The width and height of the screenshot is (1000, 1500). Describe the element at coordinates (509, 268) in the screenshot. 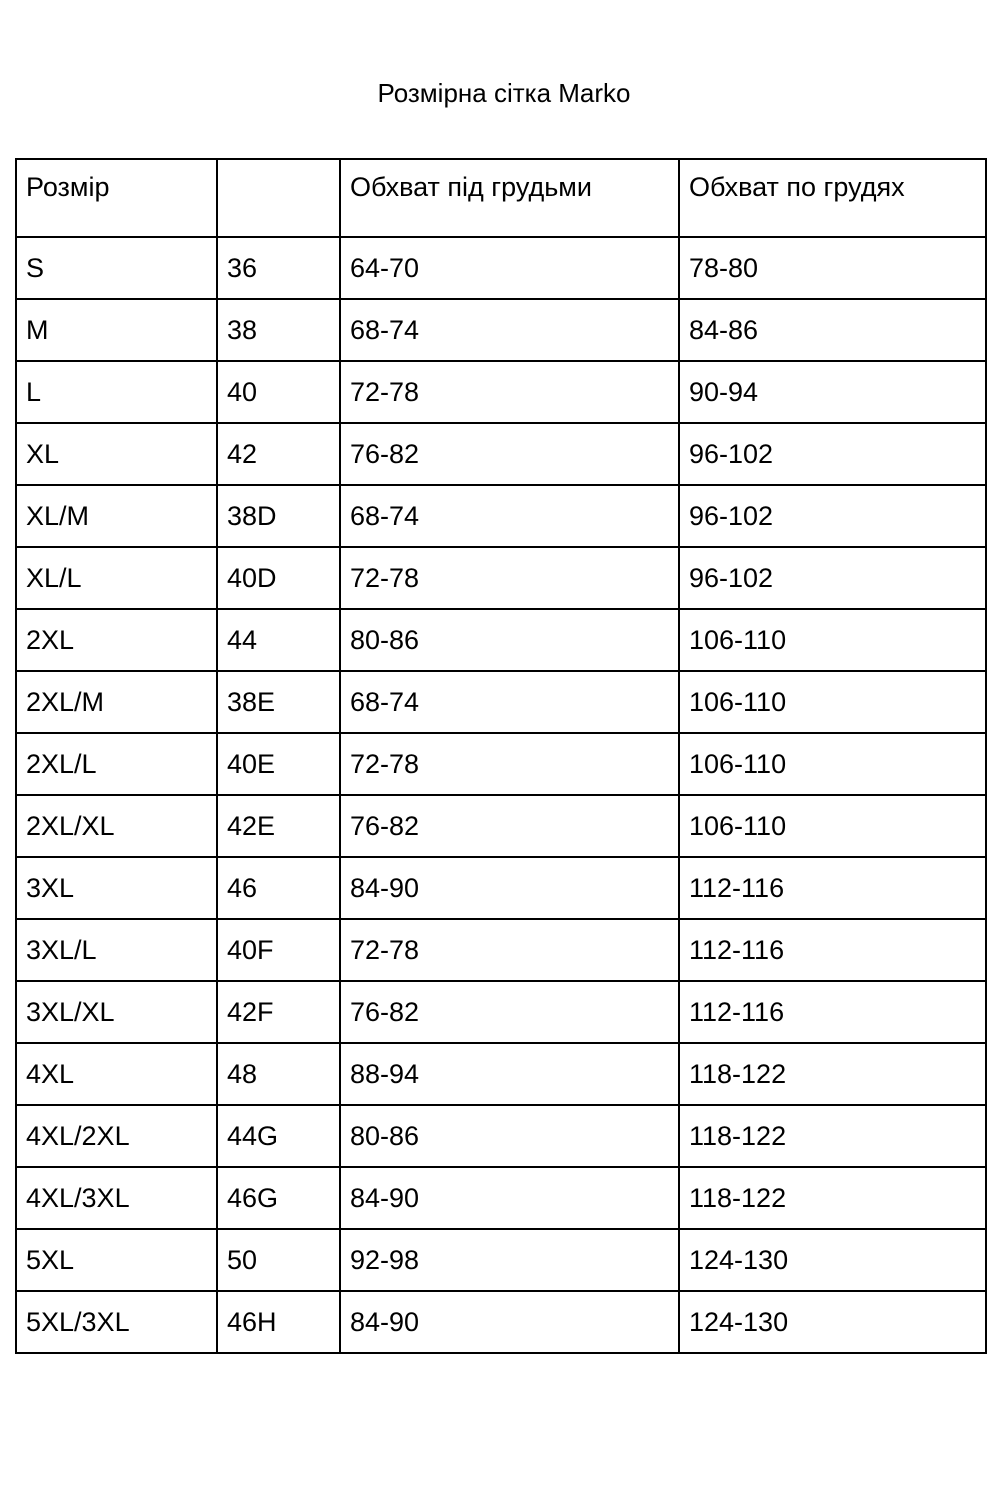

I see `cell-underbust: 64-70` at that location.